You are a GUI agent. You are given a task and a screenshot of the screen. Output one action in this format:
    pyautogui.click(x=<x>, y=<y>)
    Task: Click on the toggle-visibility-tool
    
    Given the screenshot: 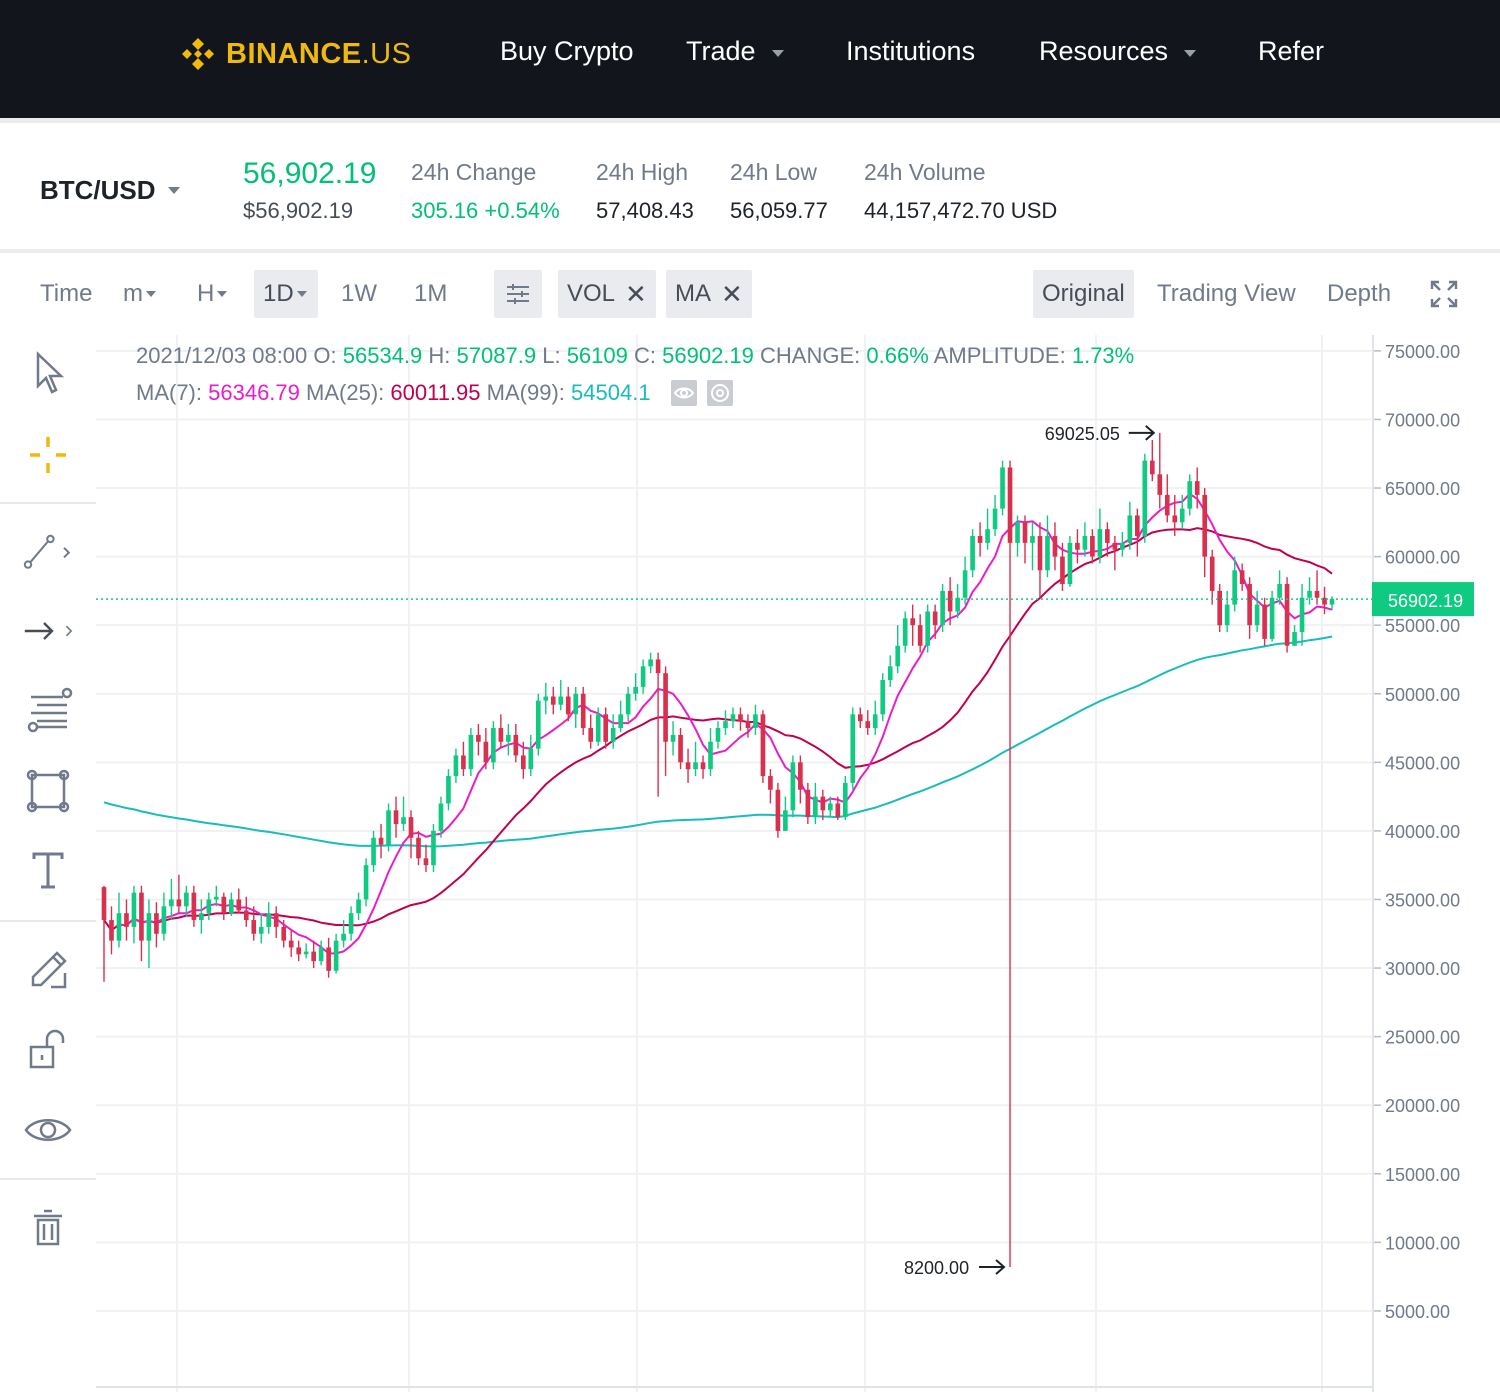 What is the action you would take?
    pyautogui.click(x=48, y=1130)
    